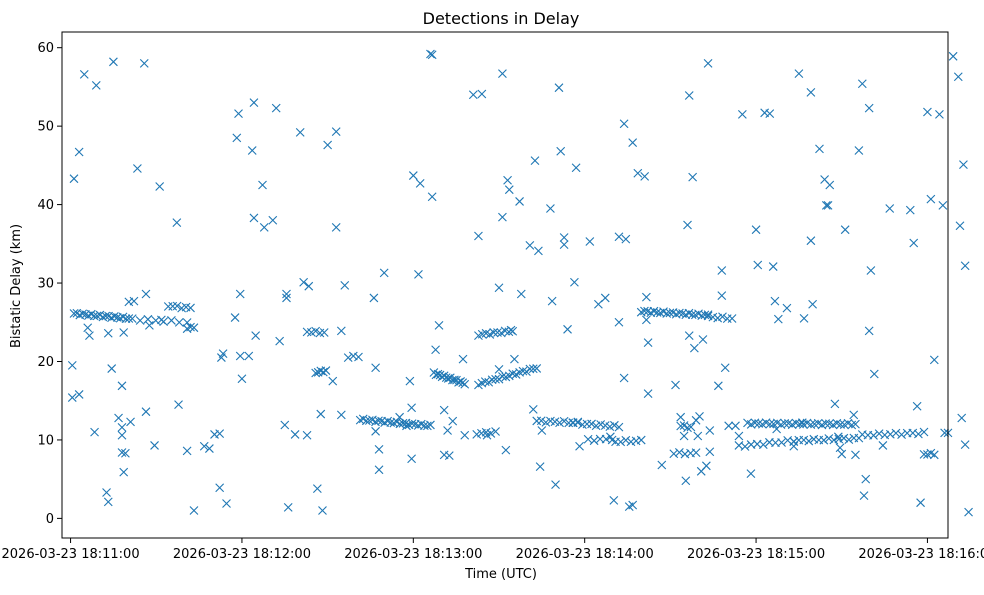 The height and width of the screenshot is (595, 984). What do you see at coordinates (500, 574) in the screenshot?
I see `x-axis-label: Time (UTC)` at bounding box center [500, 574].